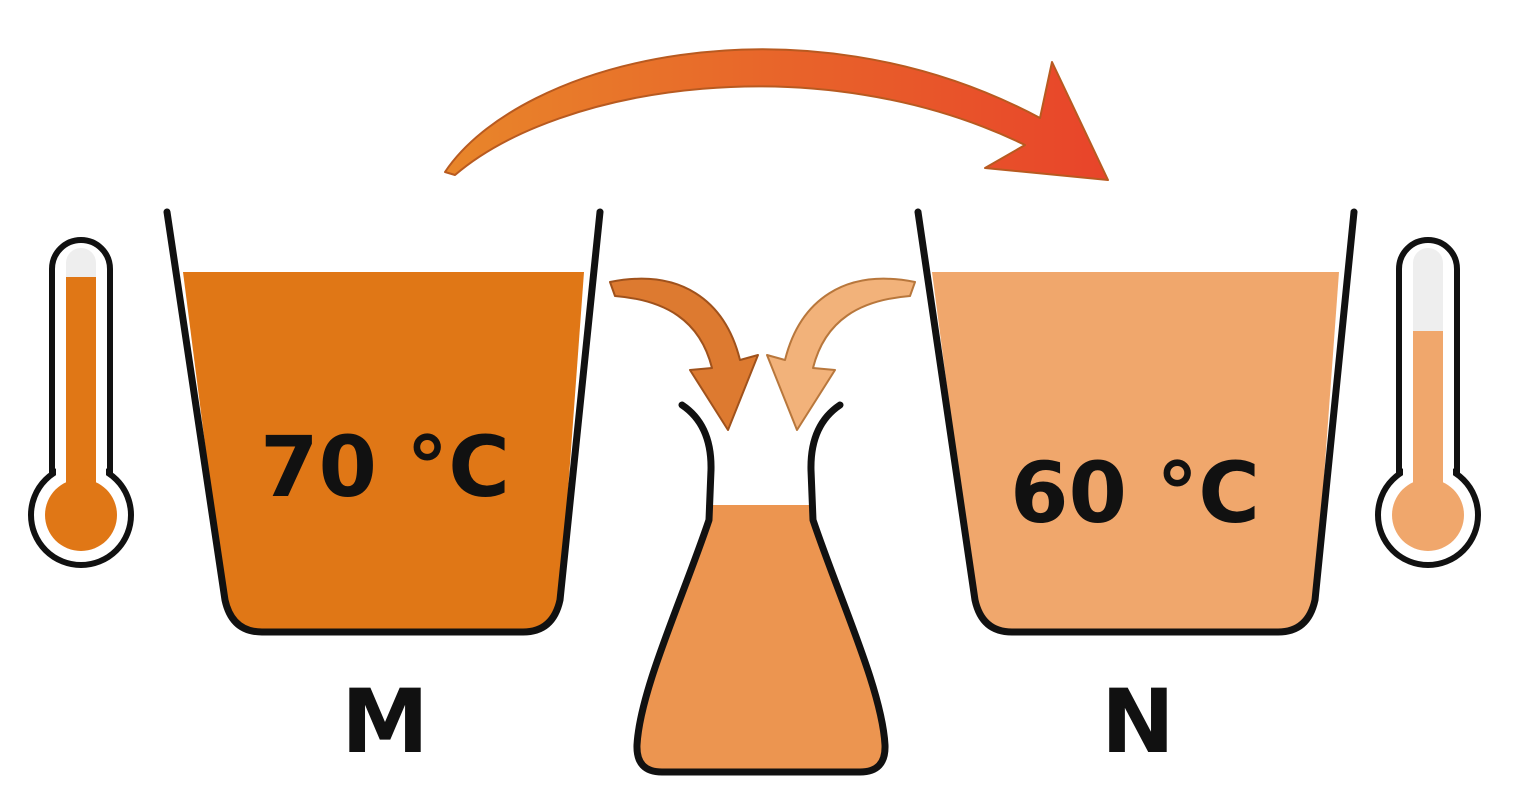  I want to click on flask-outline, so click(761, 588).